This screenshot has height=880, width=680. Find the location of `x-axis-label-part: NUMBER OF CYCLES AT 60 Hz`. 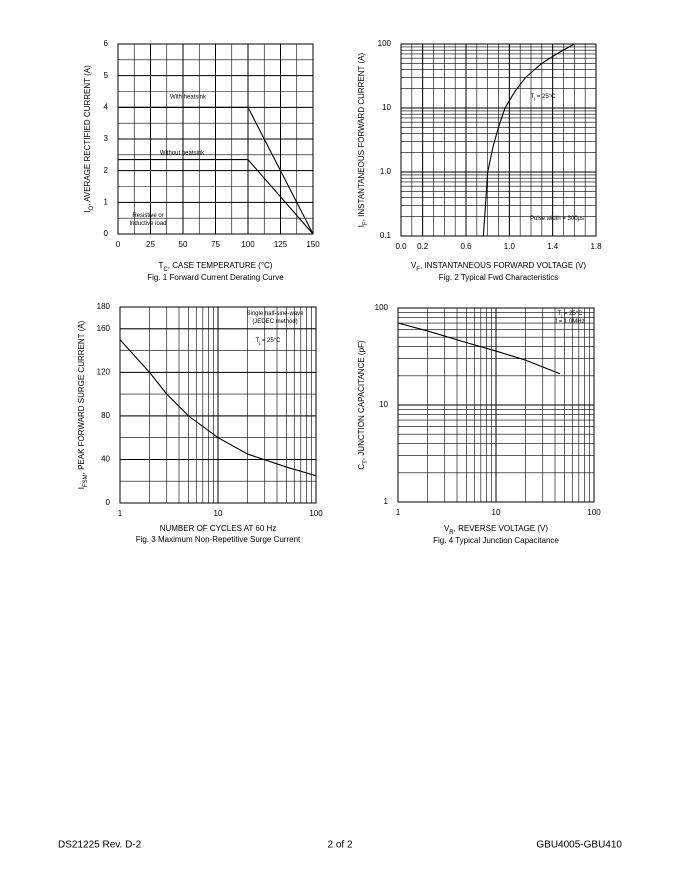

x-axis-label-part: NUMBER OF CYCLES AT 60 Hz is located at coordinates (218, 528).